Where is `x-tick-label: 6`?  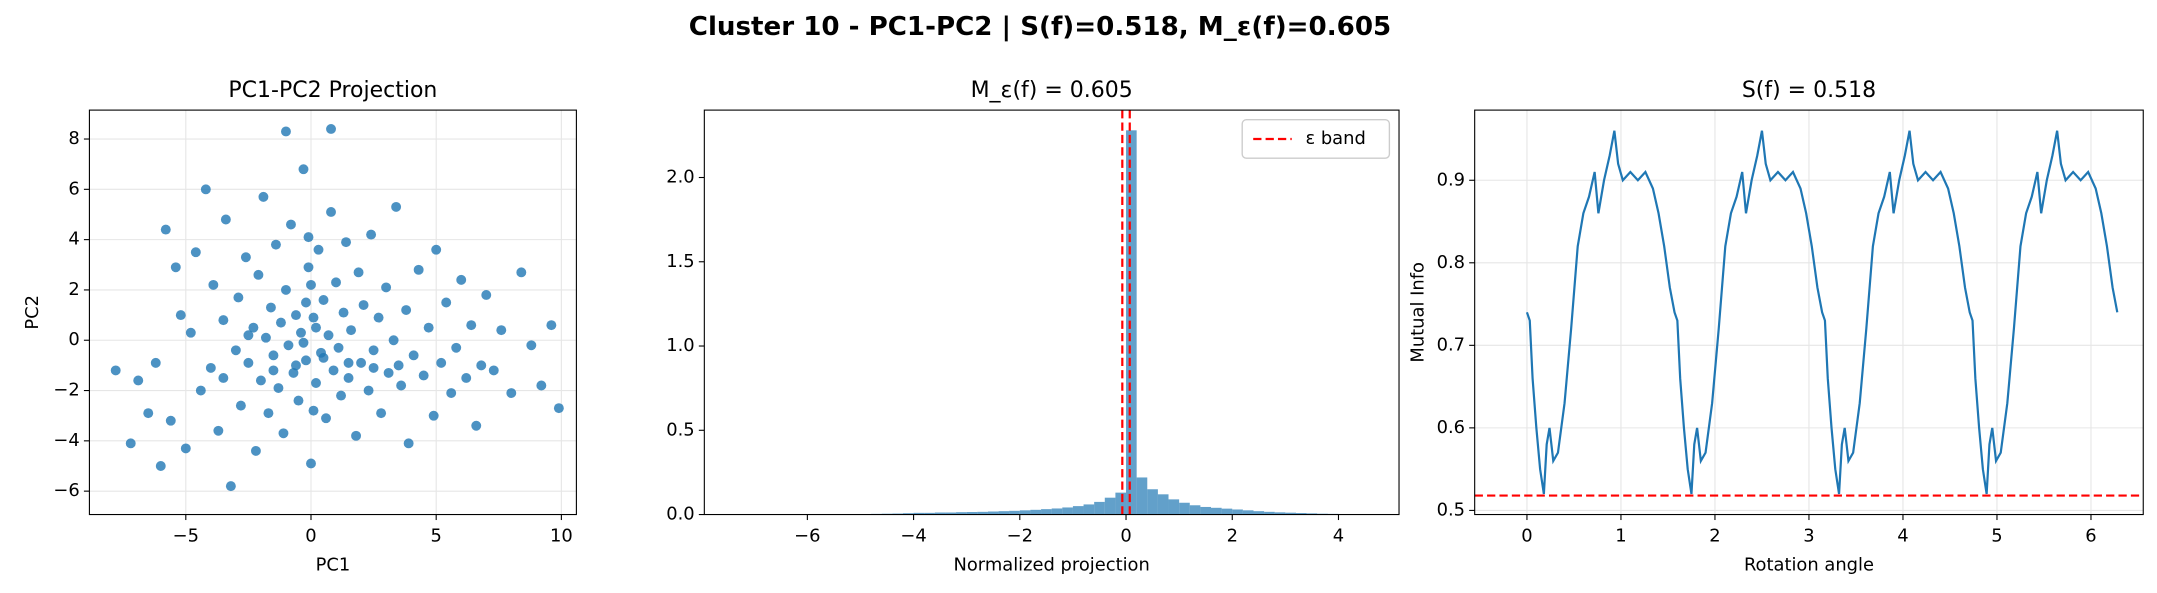 x-tick-label: 6 is located at coordinates (2090, 536).